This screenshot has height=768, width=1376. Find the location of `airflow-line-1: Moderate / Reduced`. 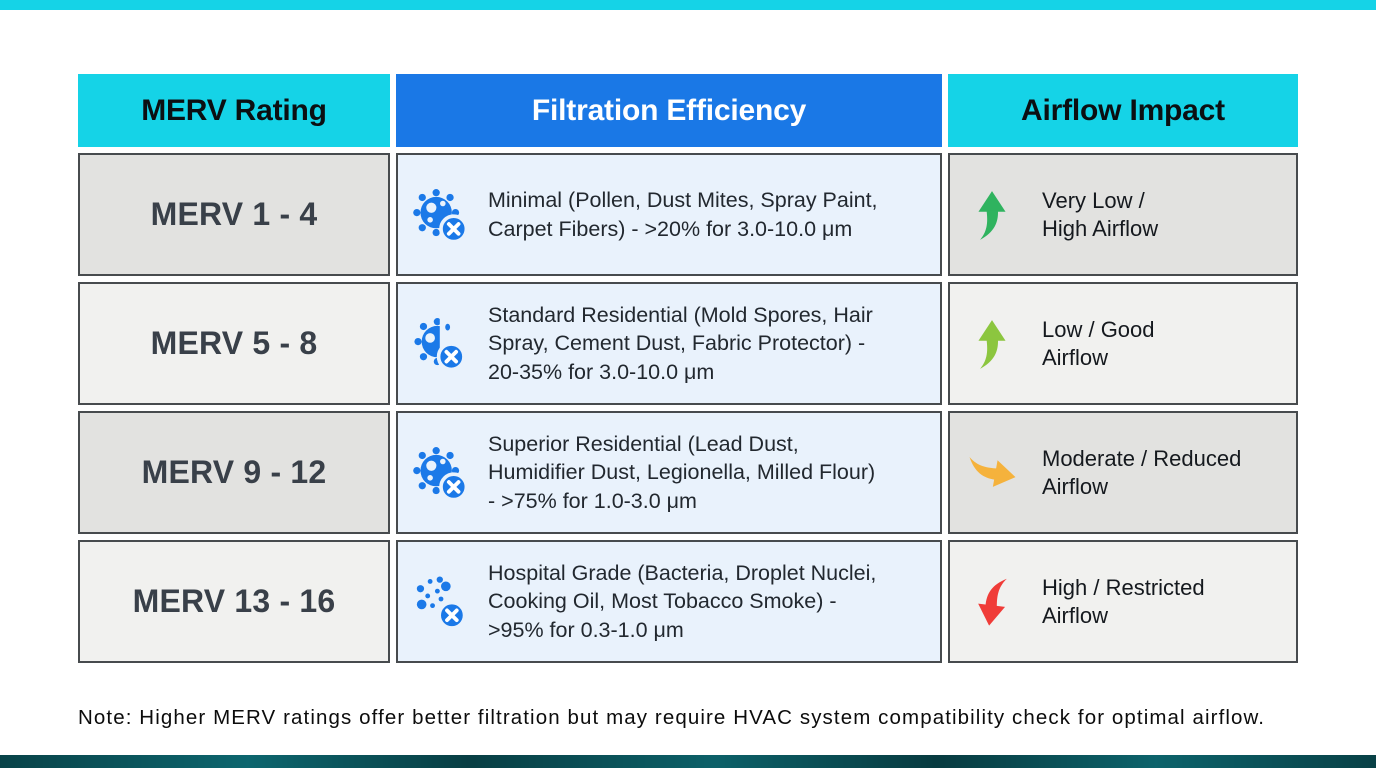

airflow-line-1: Moderate / Reduced is located at coordinates (1142, 458).